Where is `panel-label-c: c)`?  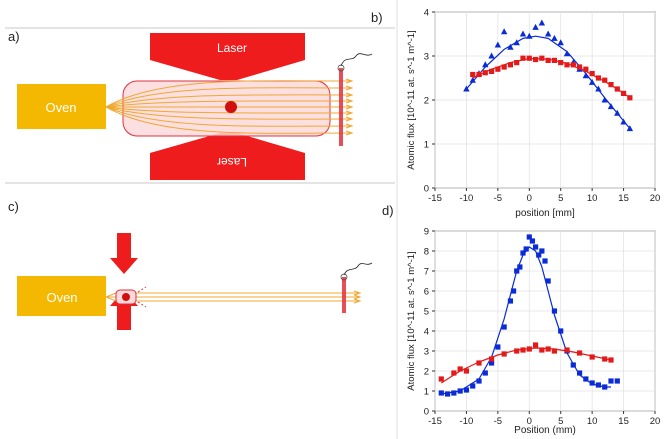 panel-label-c: c) is located at coordinates (13, 206).